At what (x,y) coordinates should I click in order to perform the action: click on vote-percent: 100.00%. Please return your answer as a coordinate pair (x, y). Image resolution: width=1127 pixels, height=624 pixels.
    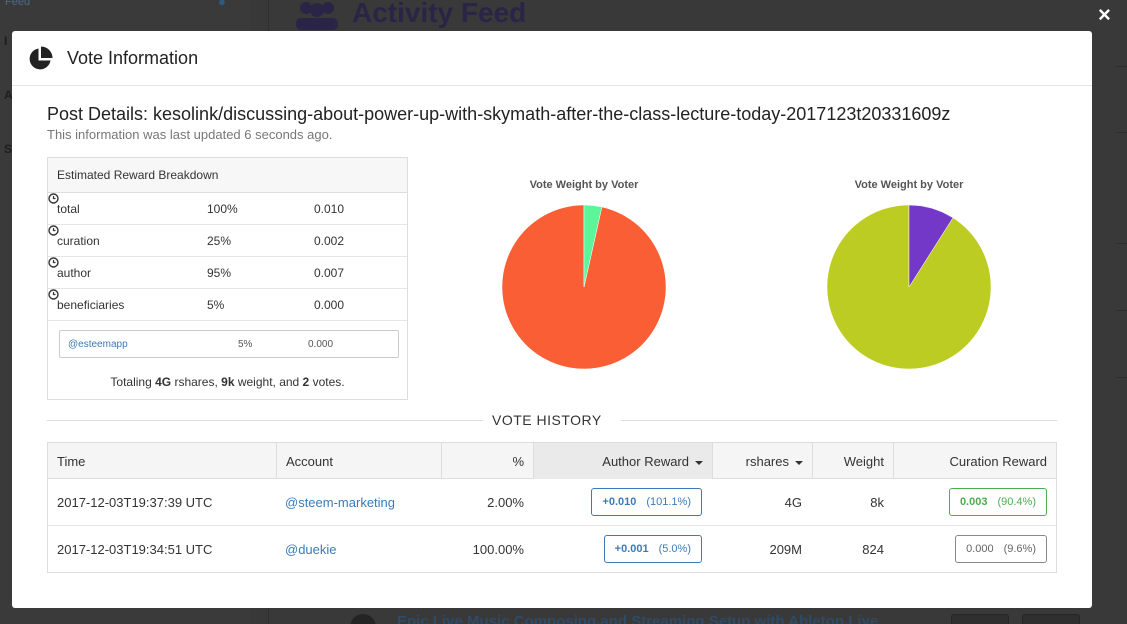
    Looking at the image, I should click on (498, 549).